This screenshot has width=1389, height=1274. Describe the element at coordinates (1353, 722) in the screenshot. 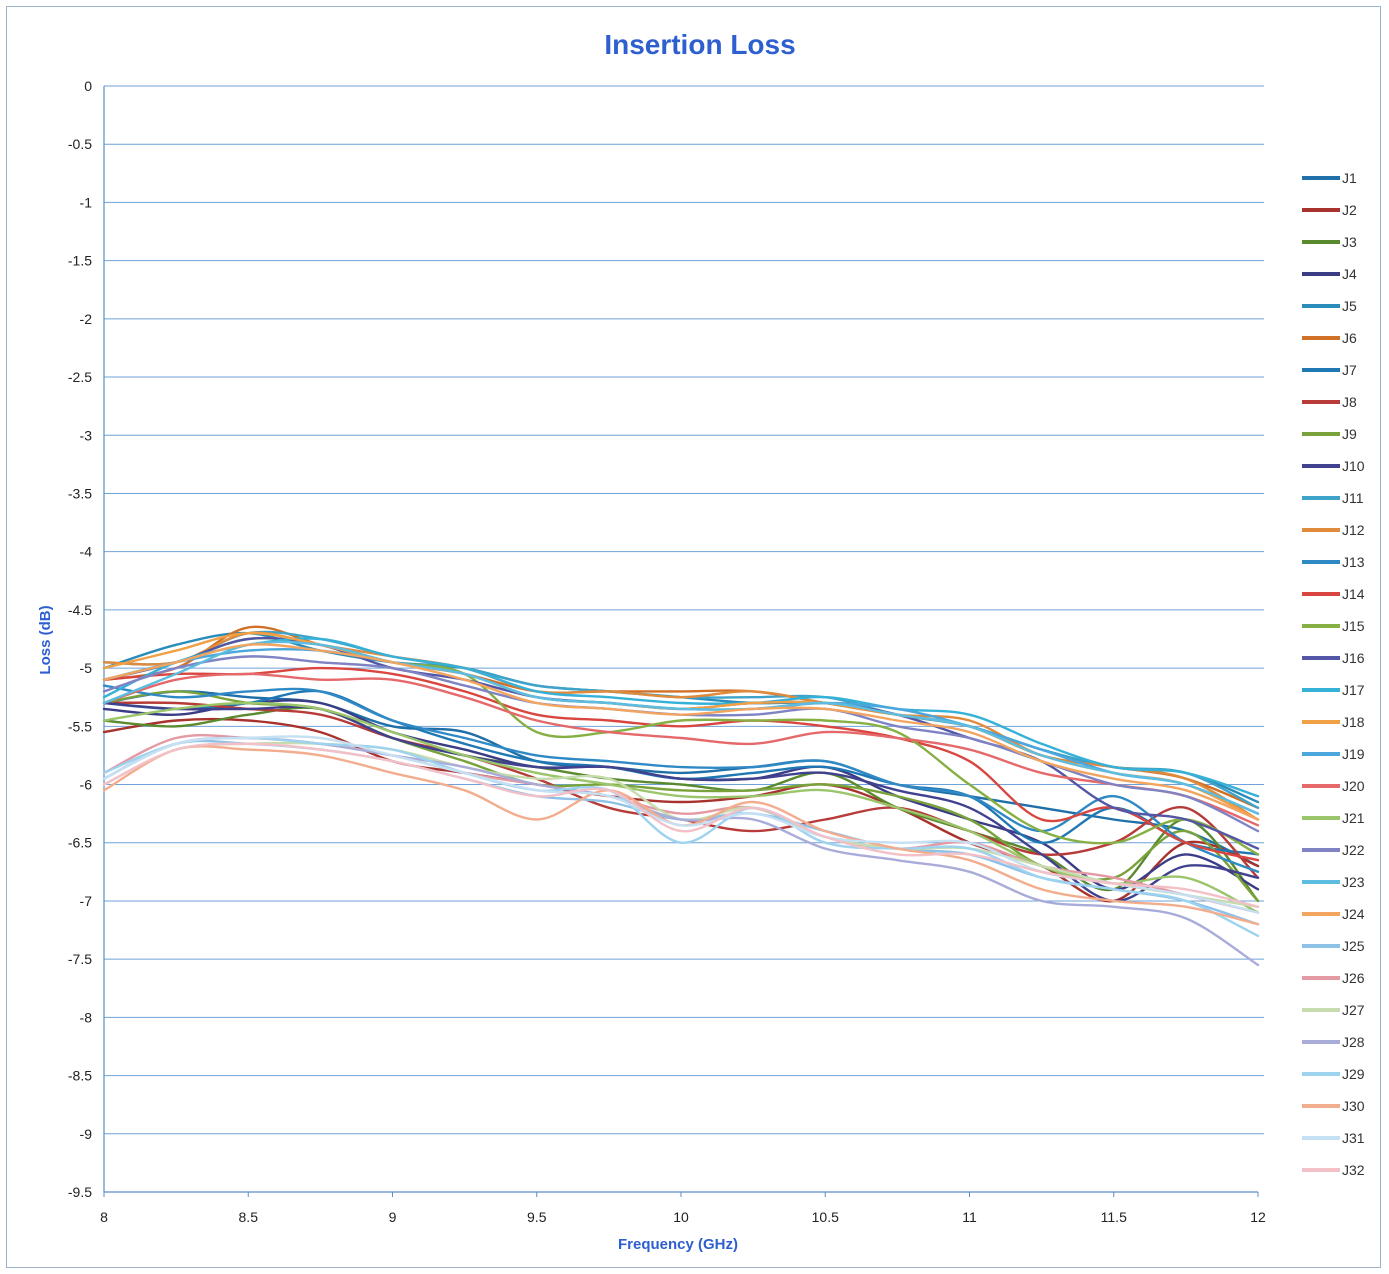

I see `legend-label-j18: J18` at that location.